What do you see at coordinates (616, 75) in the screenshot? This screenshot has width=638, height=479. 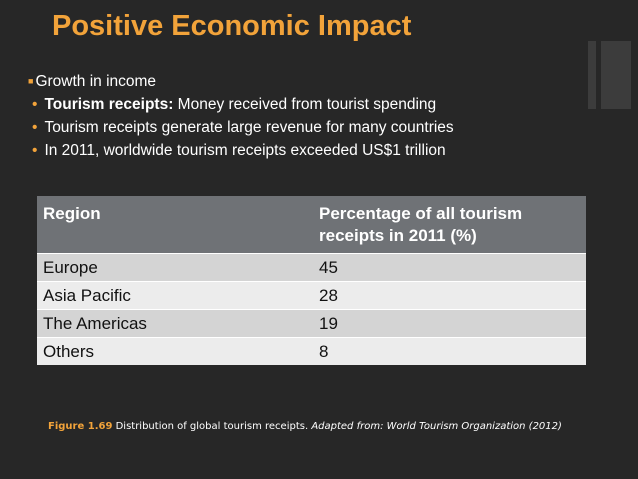 I see `decorative-block` at bounding box center [616, 75].